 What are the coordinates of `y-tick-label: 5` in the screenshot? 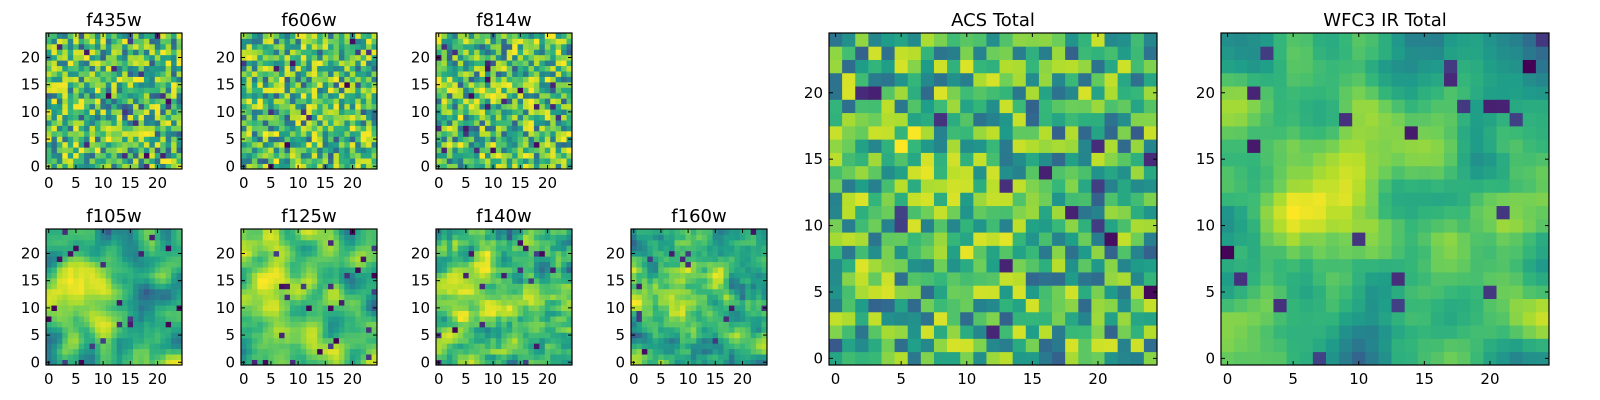 It's located at (425, 139).